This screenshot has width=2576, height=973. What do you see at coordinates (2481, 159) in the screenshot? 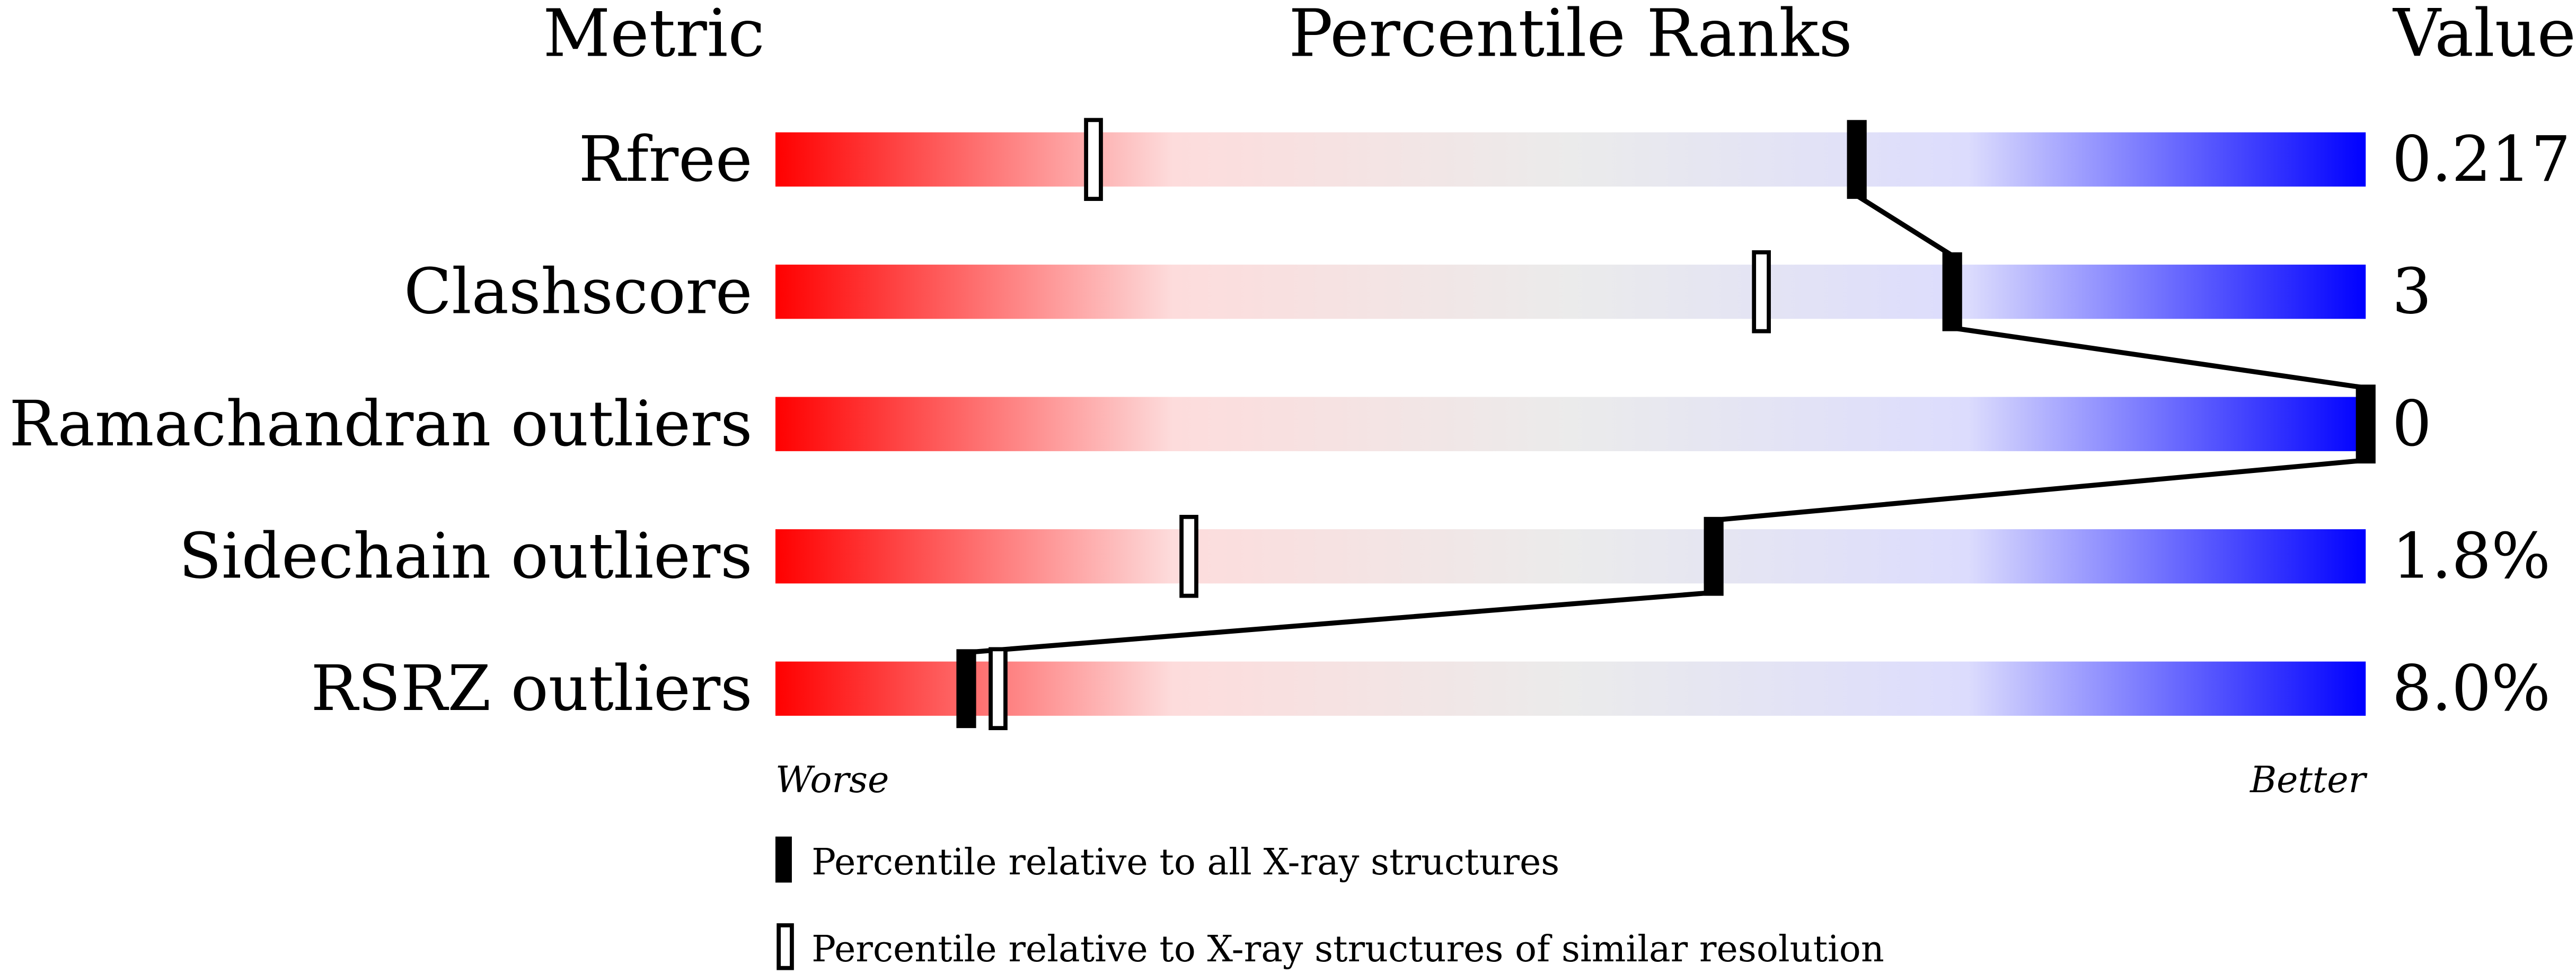
I see `metric-value: 0.217` at bounding box center [2481, 159].